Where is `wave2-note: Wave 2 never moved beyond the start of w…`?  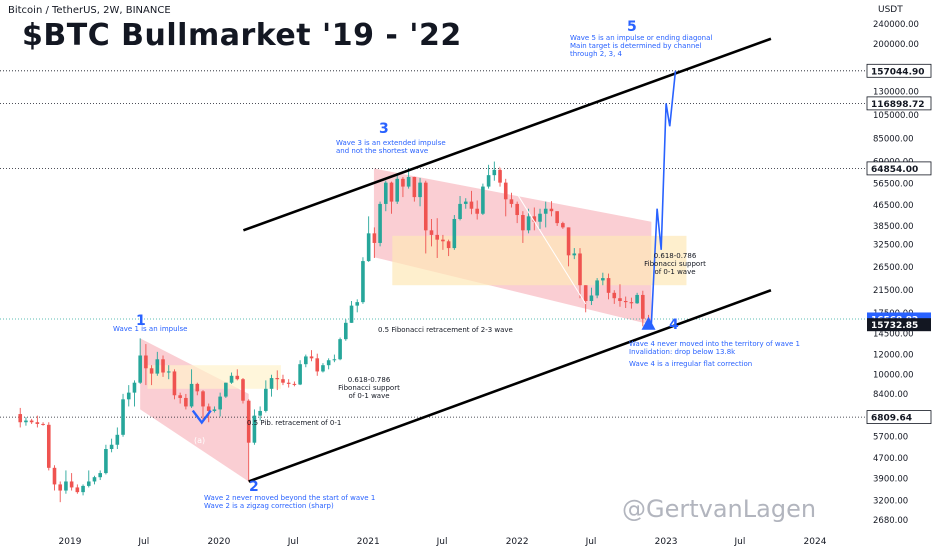 wave2-note: Wave 2 never moved beyond the start of w… is located at coordinates (290, 502).